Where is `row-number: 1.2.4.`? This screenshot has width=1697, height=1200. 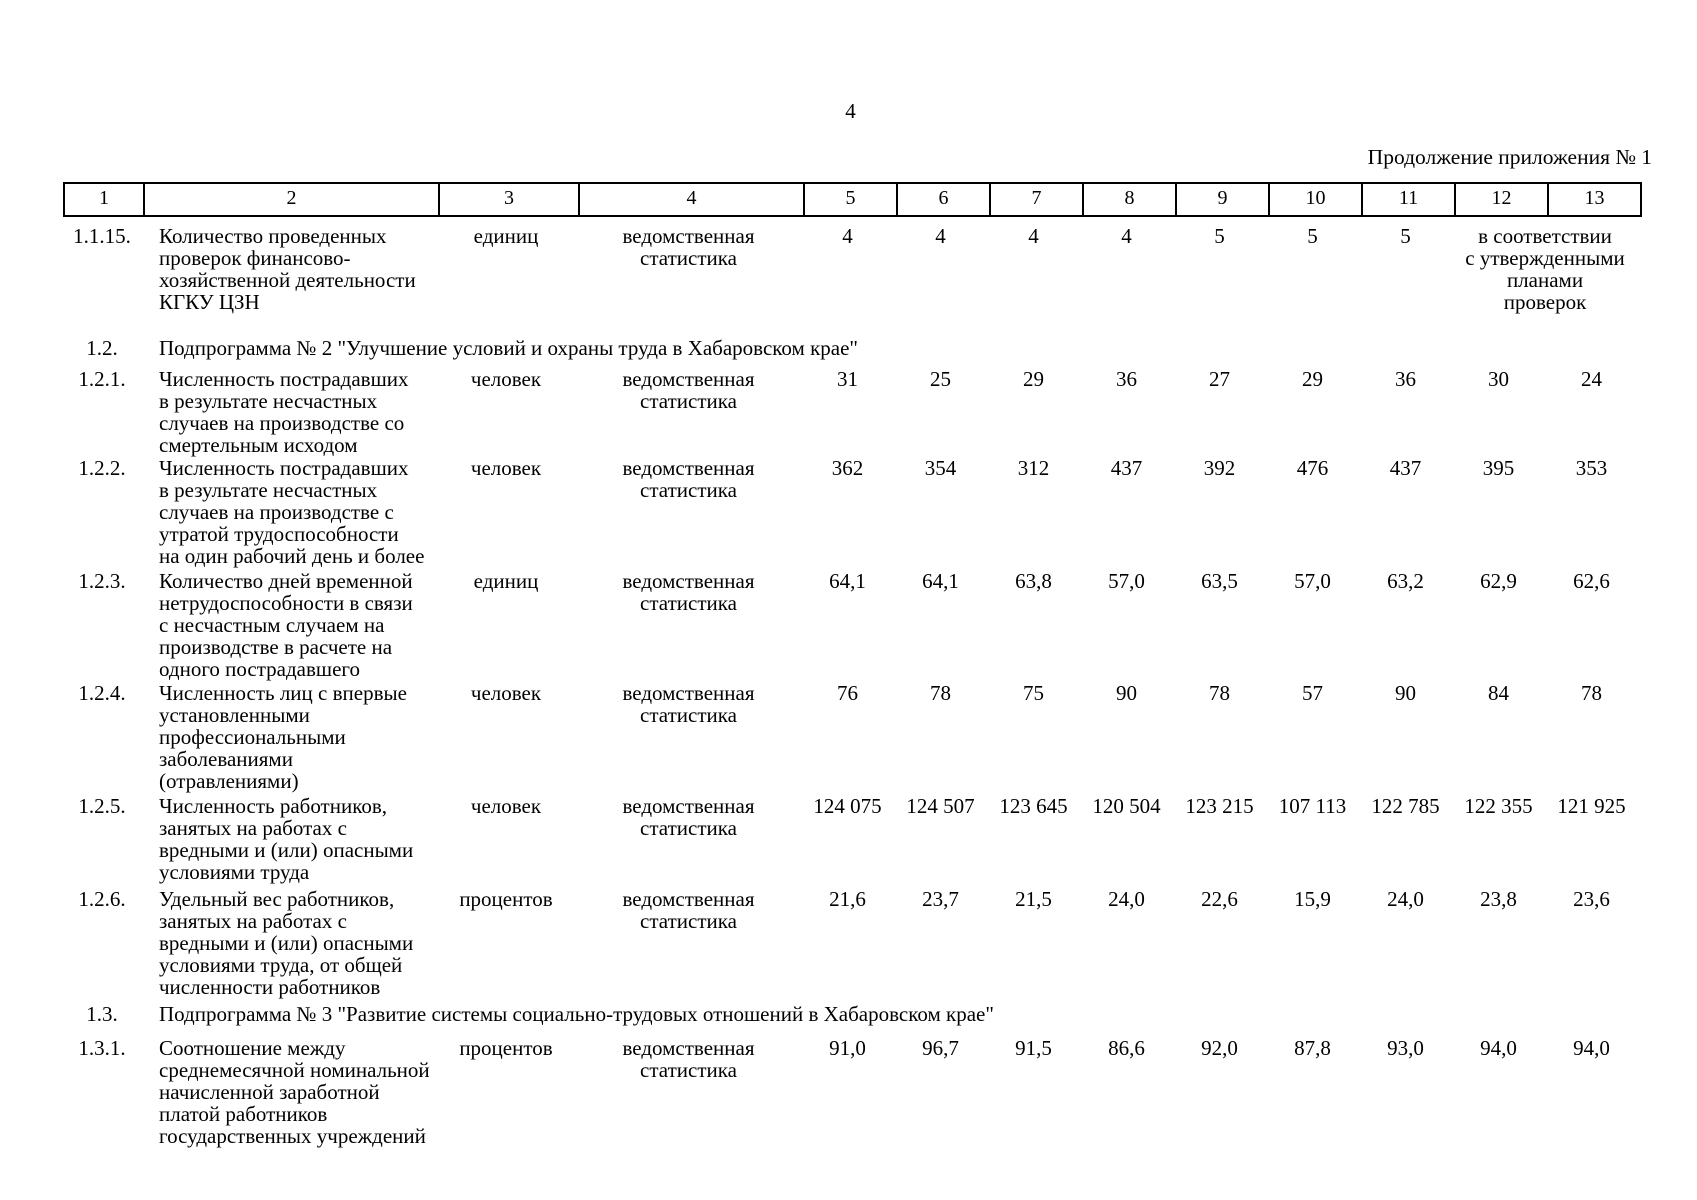
row-number: 1.2.4. is located at coordinates (102, 693).